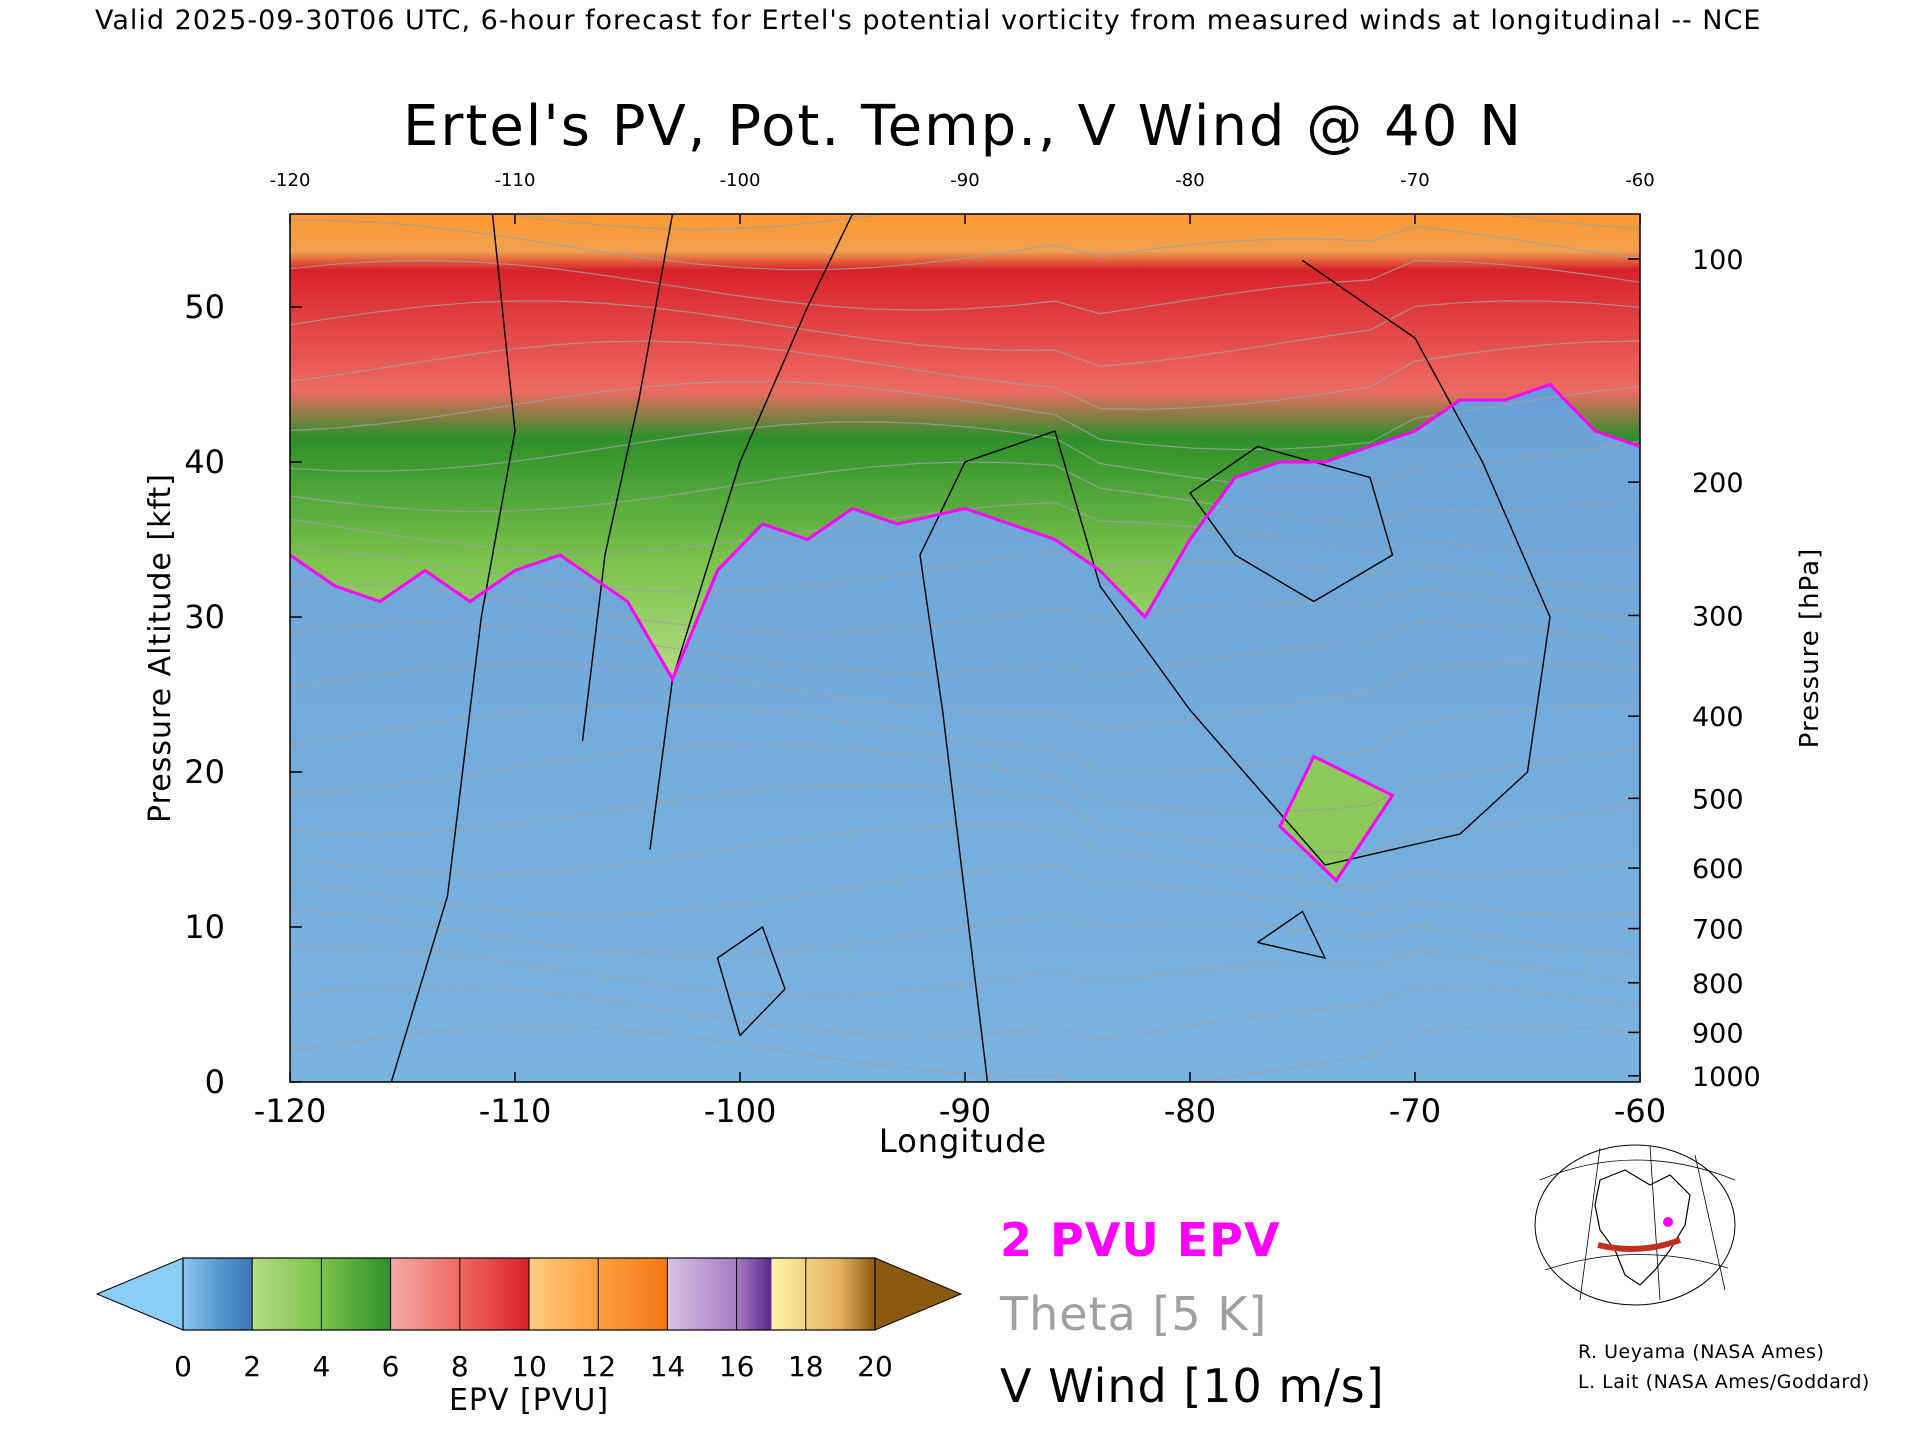 The image size is (1920, 1440). What do you see at coordinates (1639, 1244) in the screenshot?
I see `cross-section-line` at bounding box center [1639, 1244].